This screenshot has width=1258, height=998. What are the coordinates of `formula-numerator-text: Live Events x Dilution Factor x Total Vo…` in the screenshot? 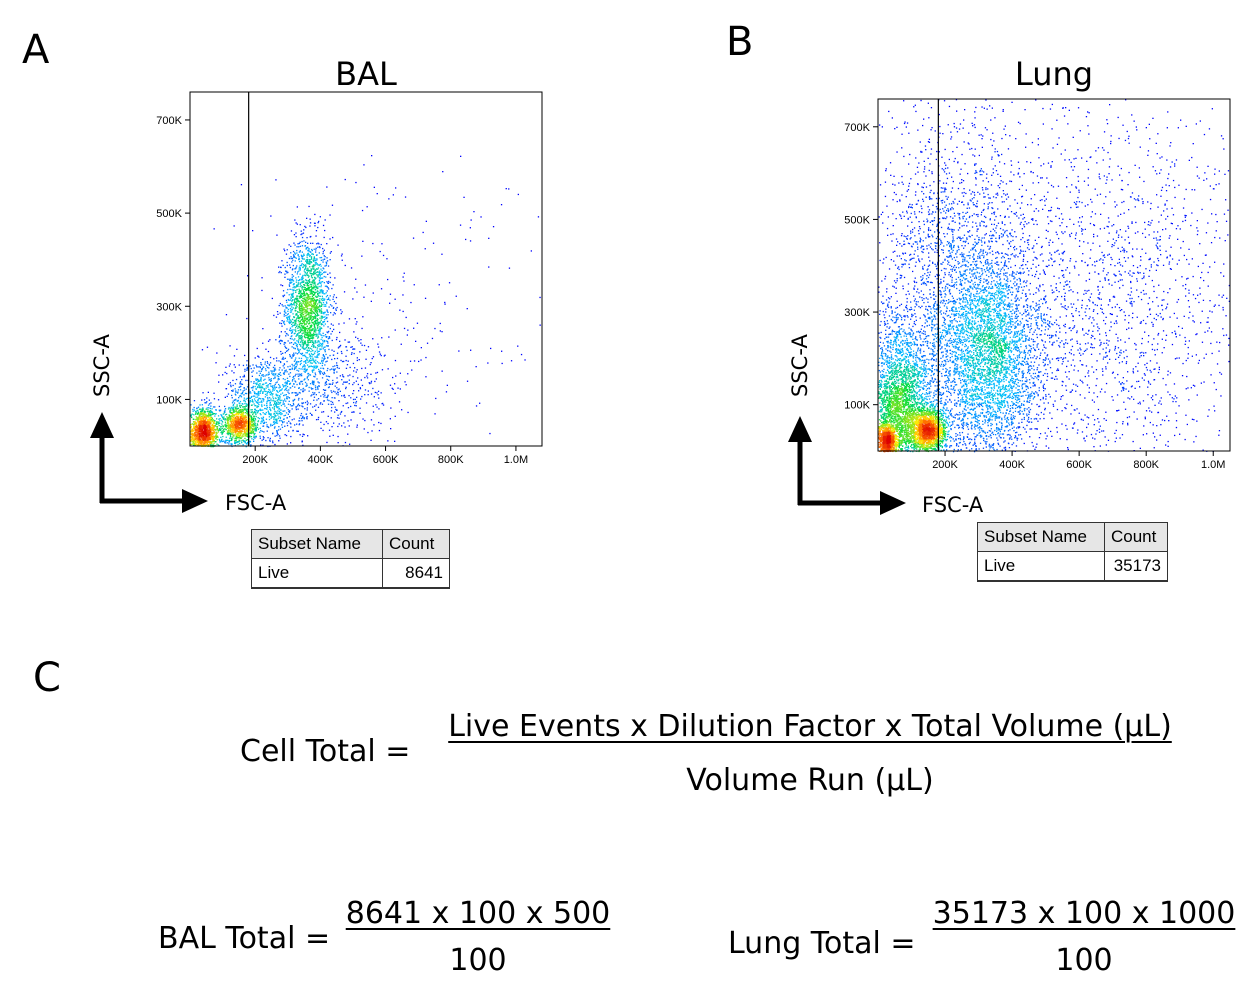 It's located at (810, 726).